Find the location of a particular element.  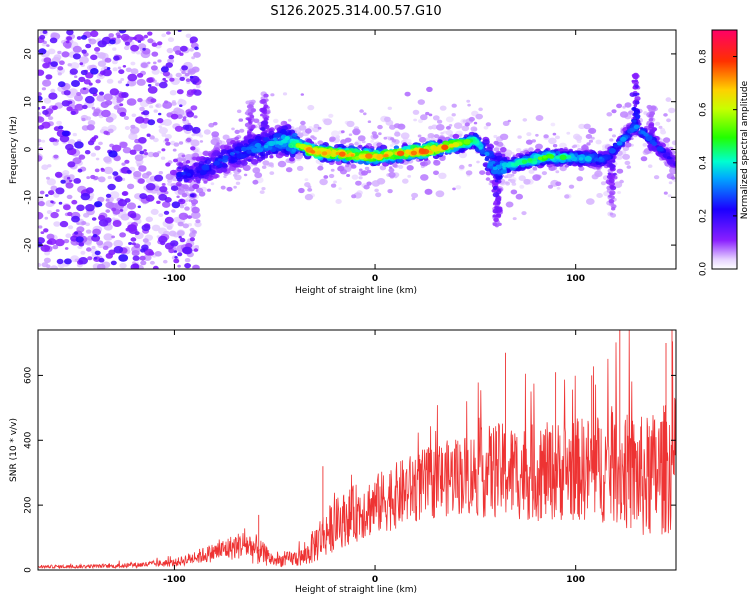

colorbar-tick-label: 0.6 is located at coordinates (704, 109).